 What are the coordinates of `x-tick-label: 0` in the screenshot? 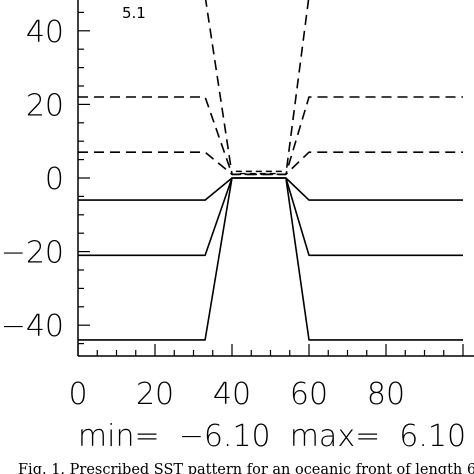 It's located at (77, 394).